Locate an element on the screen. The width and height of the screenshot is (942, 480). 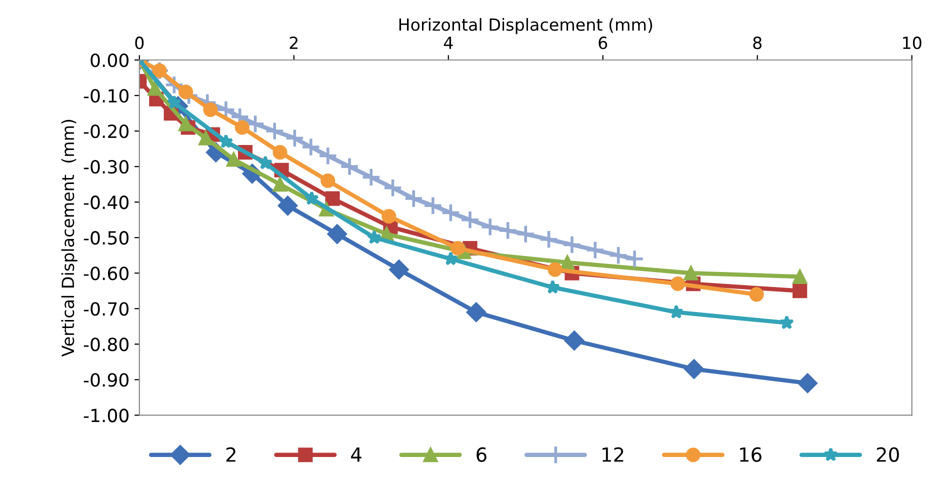
x-tick-label: 6 is located at coordinates (603, 43).